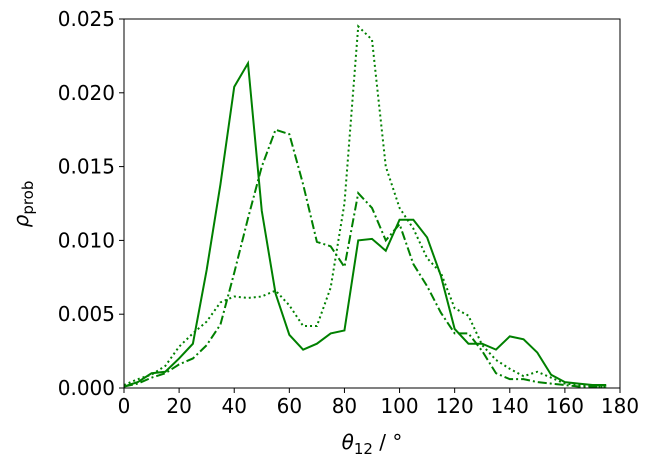  What do you see at coordinates (86, 167) in the screenshot?
I see `y-tick-label: 0.015` at bounding box center [86, 167].